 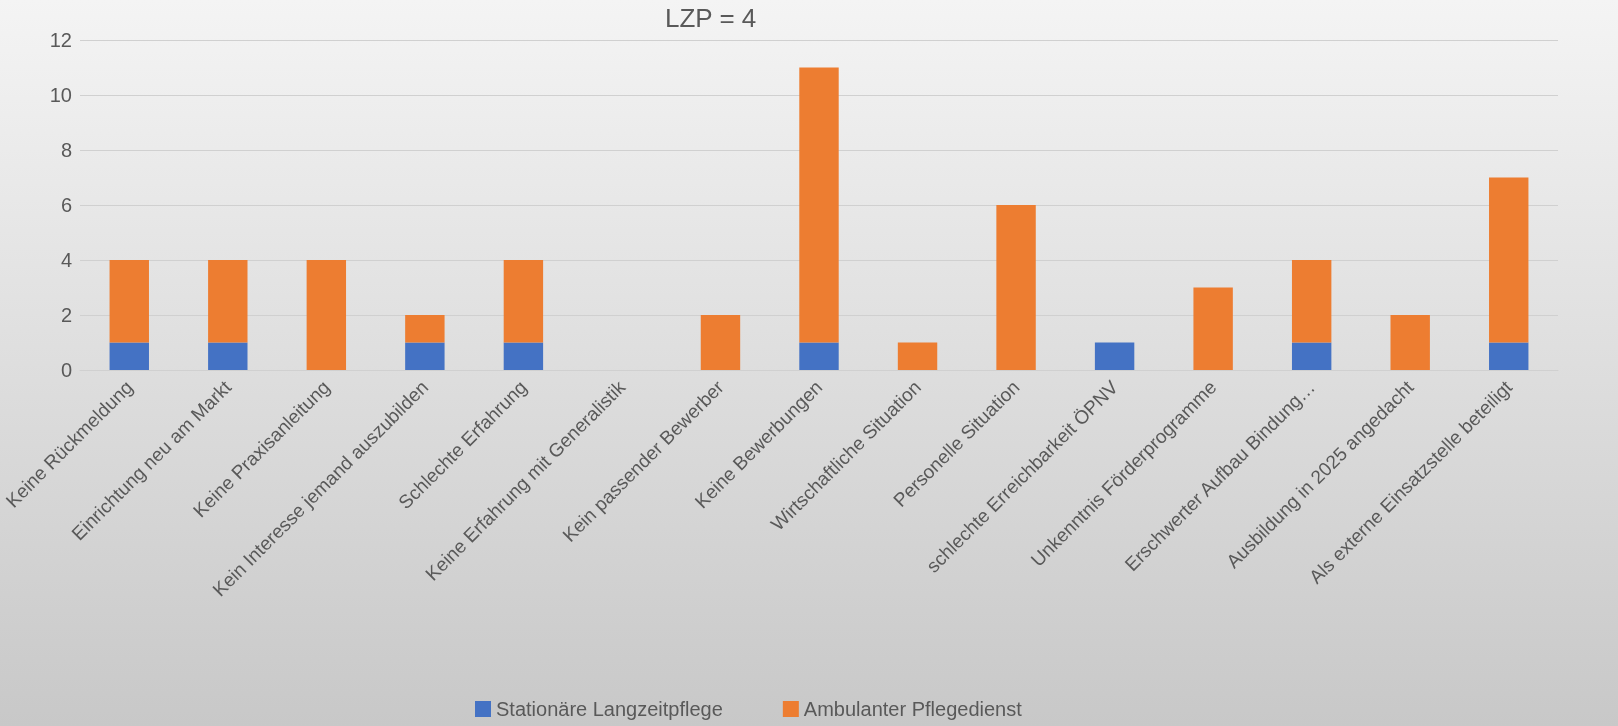 I want to click on y-tick-label: 4, so click(x=66, y=260).